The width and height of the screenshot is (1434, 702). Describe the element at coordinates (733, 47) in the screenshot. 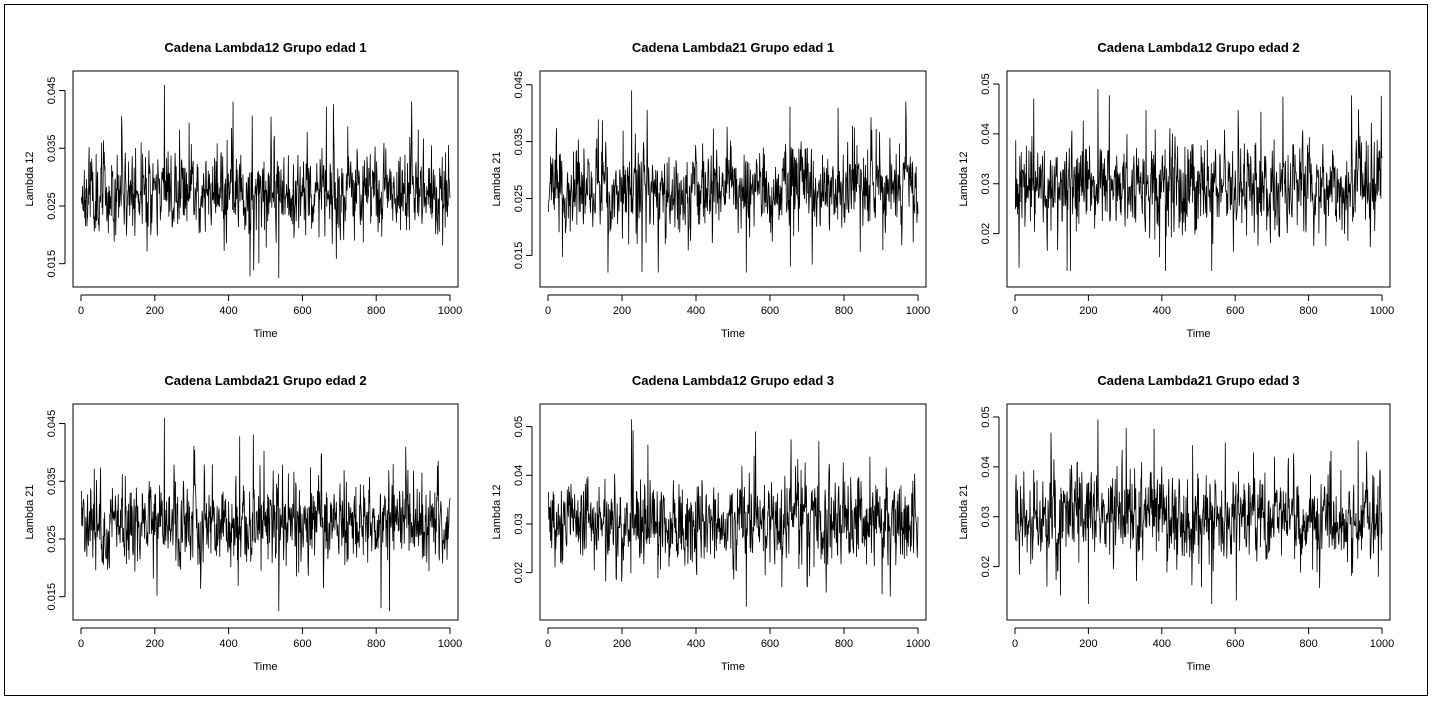

I see `chart-title: Cadena Lambda21 Grupo edad 1` at that location.